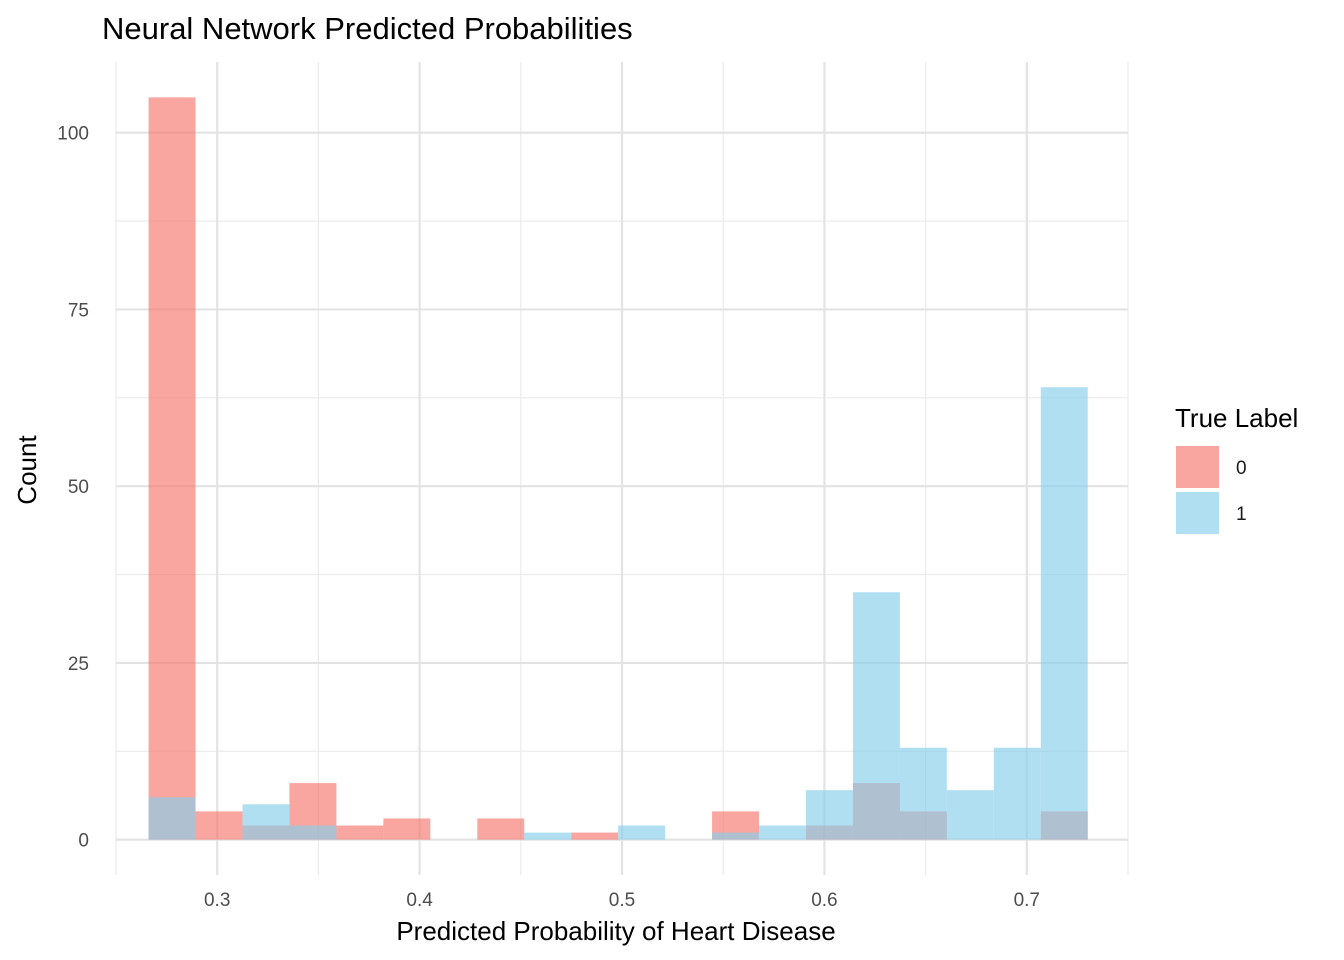  I want to click on y-axis-title: Count, so click(27, 470).